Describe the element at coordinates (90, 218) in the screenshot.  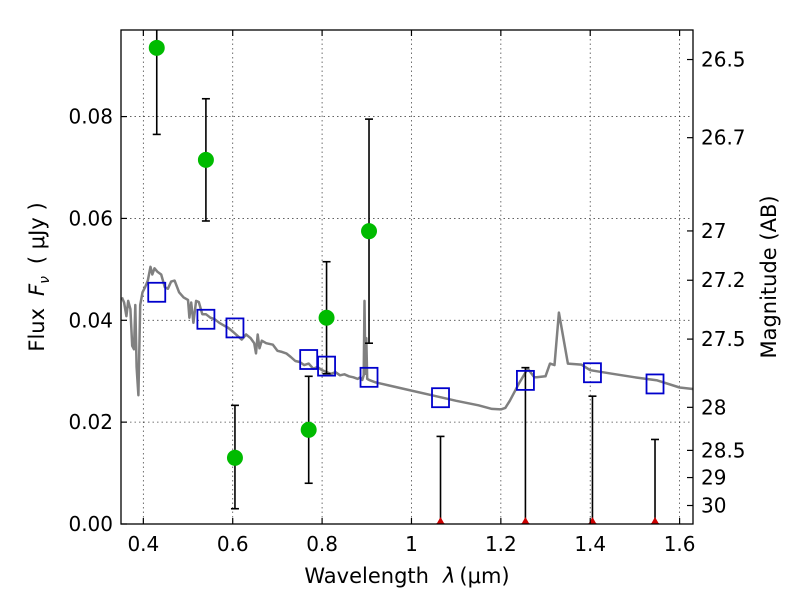
I see `y-tick-label: 0.06` at that location.